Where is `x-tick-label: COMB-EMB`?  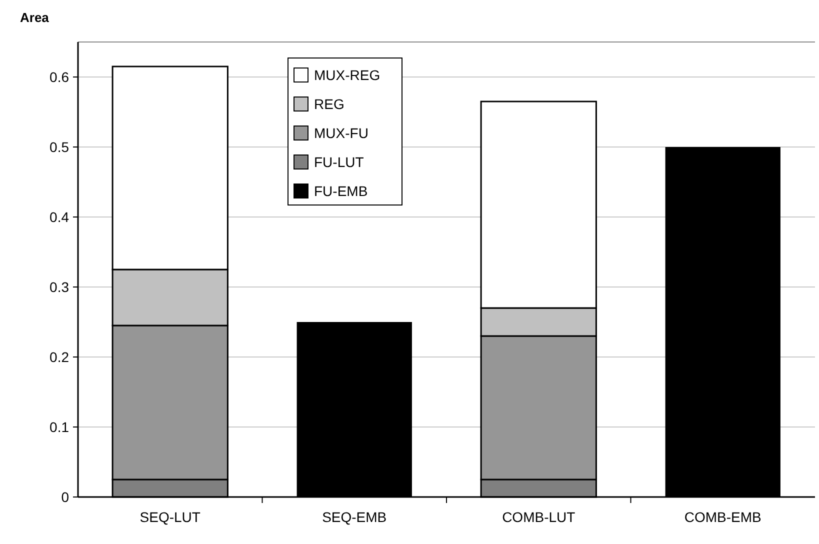
x-tick-label: COMB-EMB is located at coordinates (723, 517).